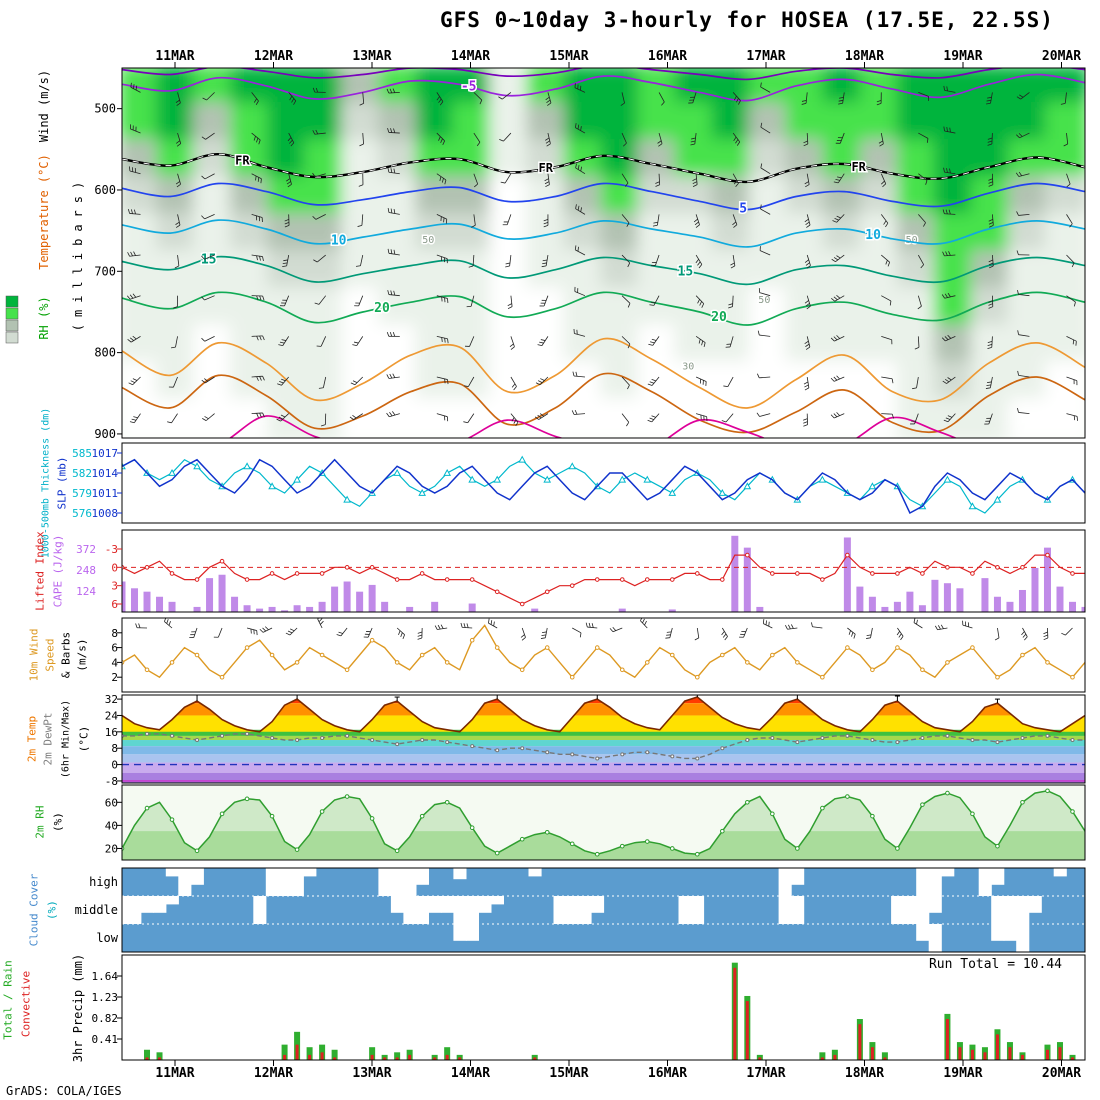 The width and height of the screenshot is (1100, 1100). Describe the element at coordinates (114, 567) in the screenshot. I see `li-tick: 0` at that location.